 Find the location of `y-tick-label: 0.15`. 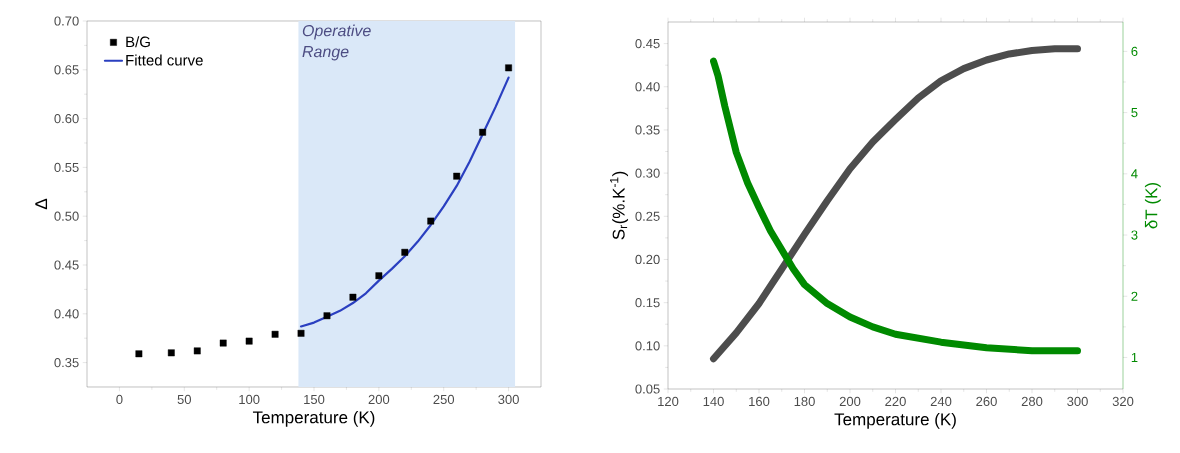

y-tick-label: 0.15 is located at coordinates (647, 303).